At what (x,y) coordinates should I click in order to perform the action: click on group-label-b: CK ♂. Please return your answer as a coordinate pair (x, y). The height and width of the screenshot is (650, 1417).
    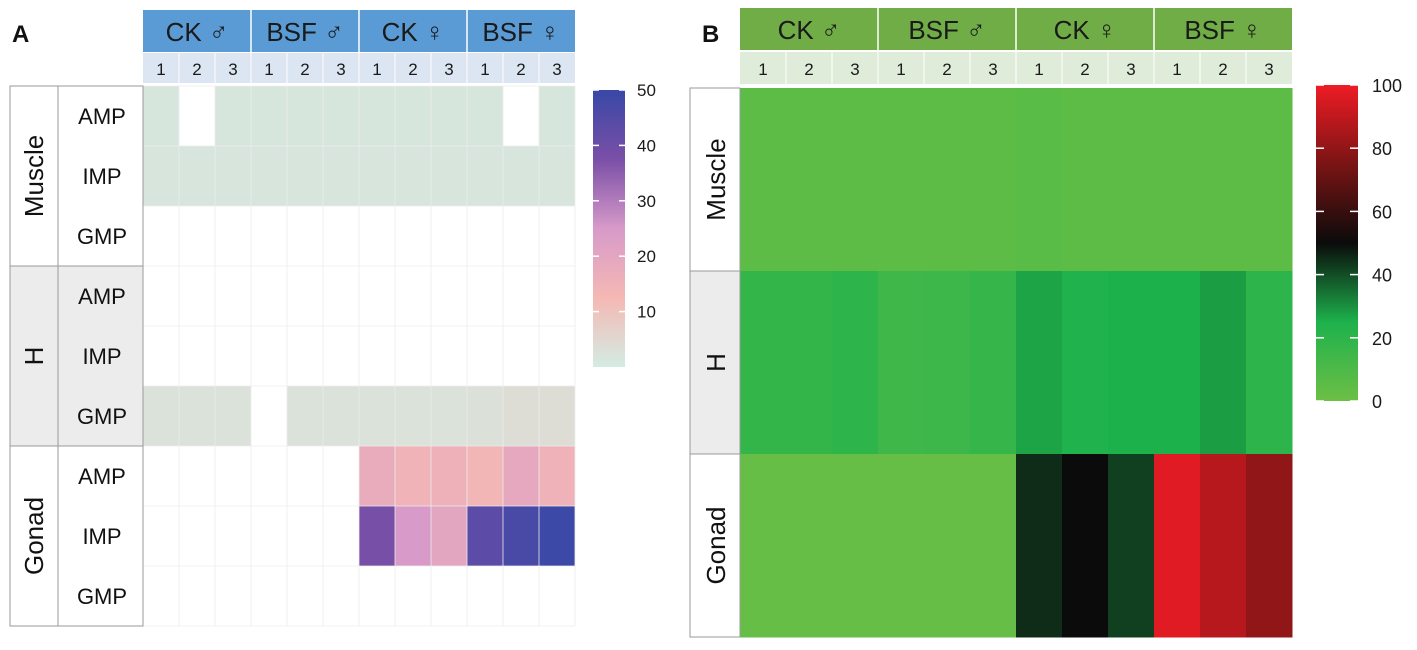
    Looking at the image, I should click on (809, 30).